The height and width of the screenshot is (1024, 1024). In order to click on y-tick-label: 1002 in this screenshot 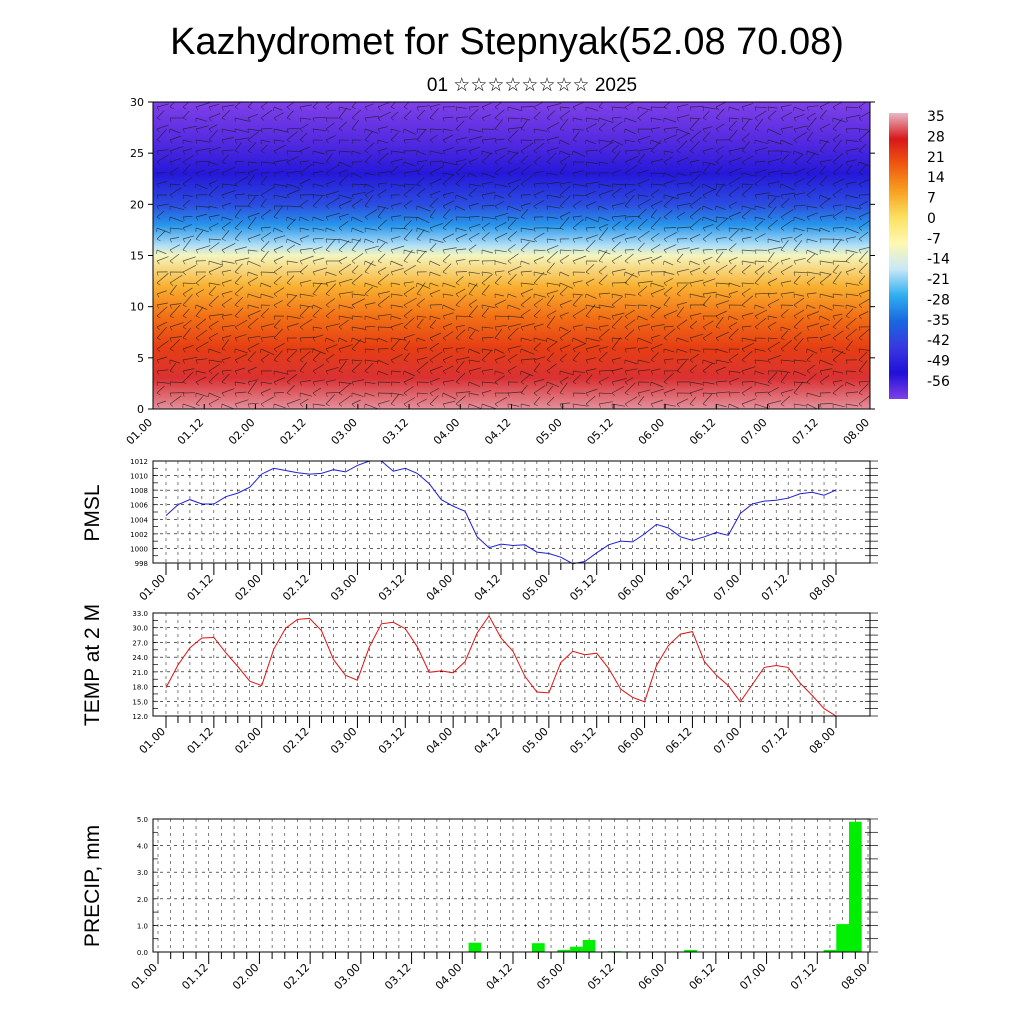, I will do `click(139, 535)`.